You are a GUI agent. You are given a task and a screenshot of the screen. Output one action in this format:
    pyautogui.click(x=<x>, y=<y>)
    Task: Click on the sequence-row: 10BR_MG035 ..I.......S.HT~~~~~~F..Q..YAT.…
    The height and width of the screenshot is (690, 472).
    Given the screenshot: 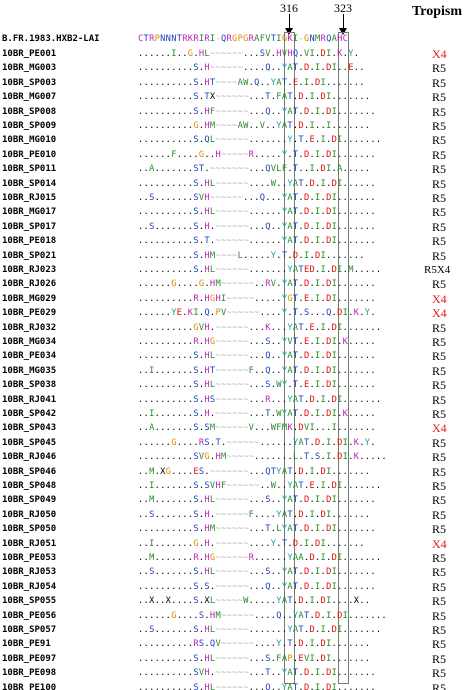 What is the action you would take?
    pyautogui.click(x=236, y=371)
    